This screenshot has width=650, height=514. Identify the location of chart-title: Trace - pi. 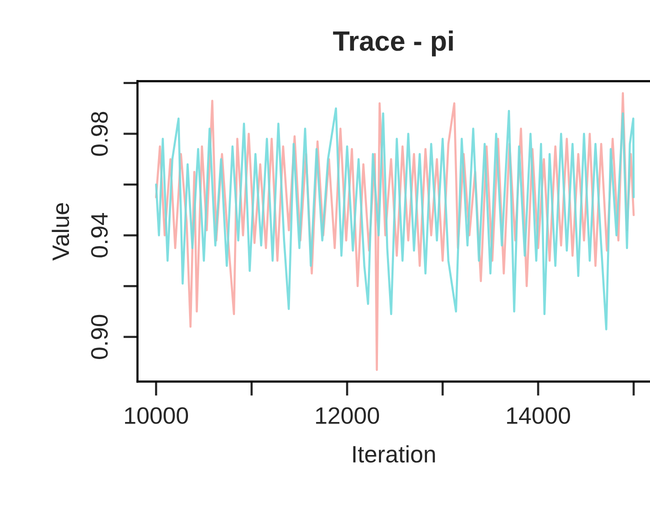
(393, 43).